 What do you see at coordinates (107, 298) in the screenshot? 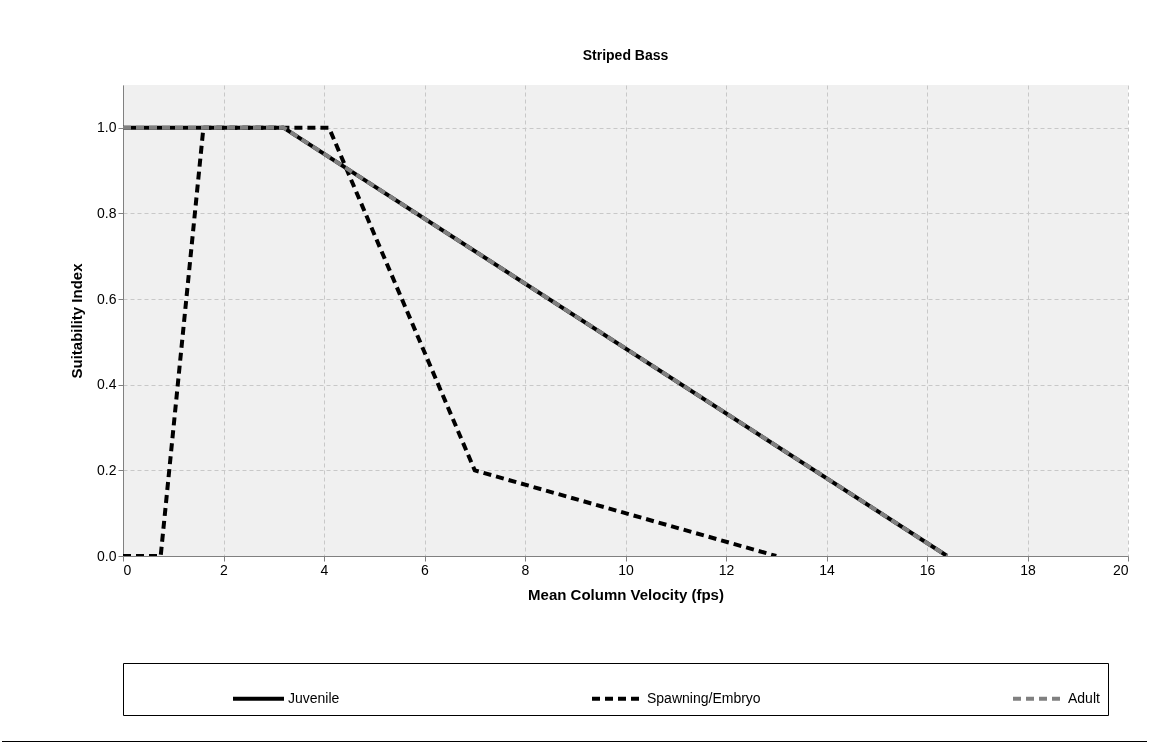
I see `y-tick-label: 0.6` at bounding box center [107, 298].